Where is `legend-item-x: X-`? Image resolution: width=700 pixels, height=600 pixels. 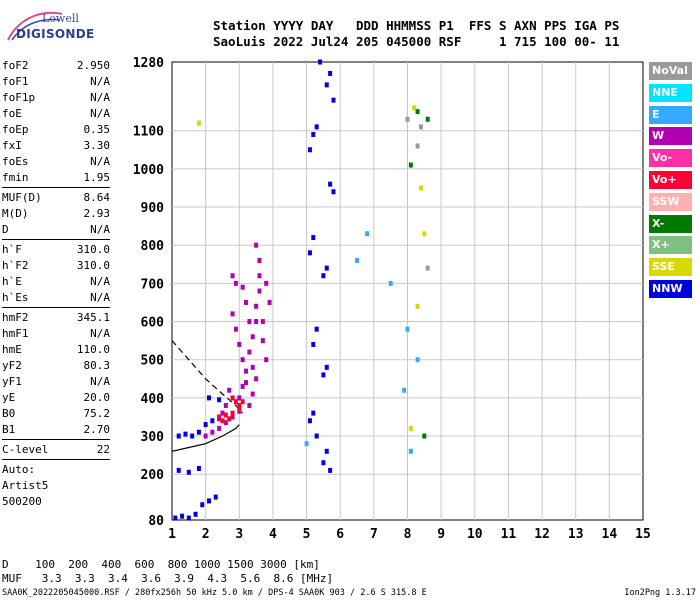 legend-item-x: X- is located at coordinates (670, 223).